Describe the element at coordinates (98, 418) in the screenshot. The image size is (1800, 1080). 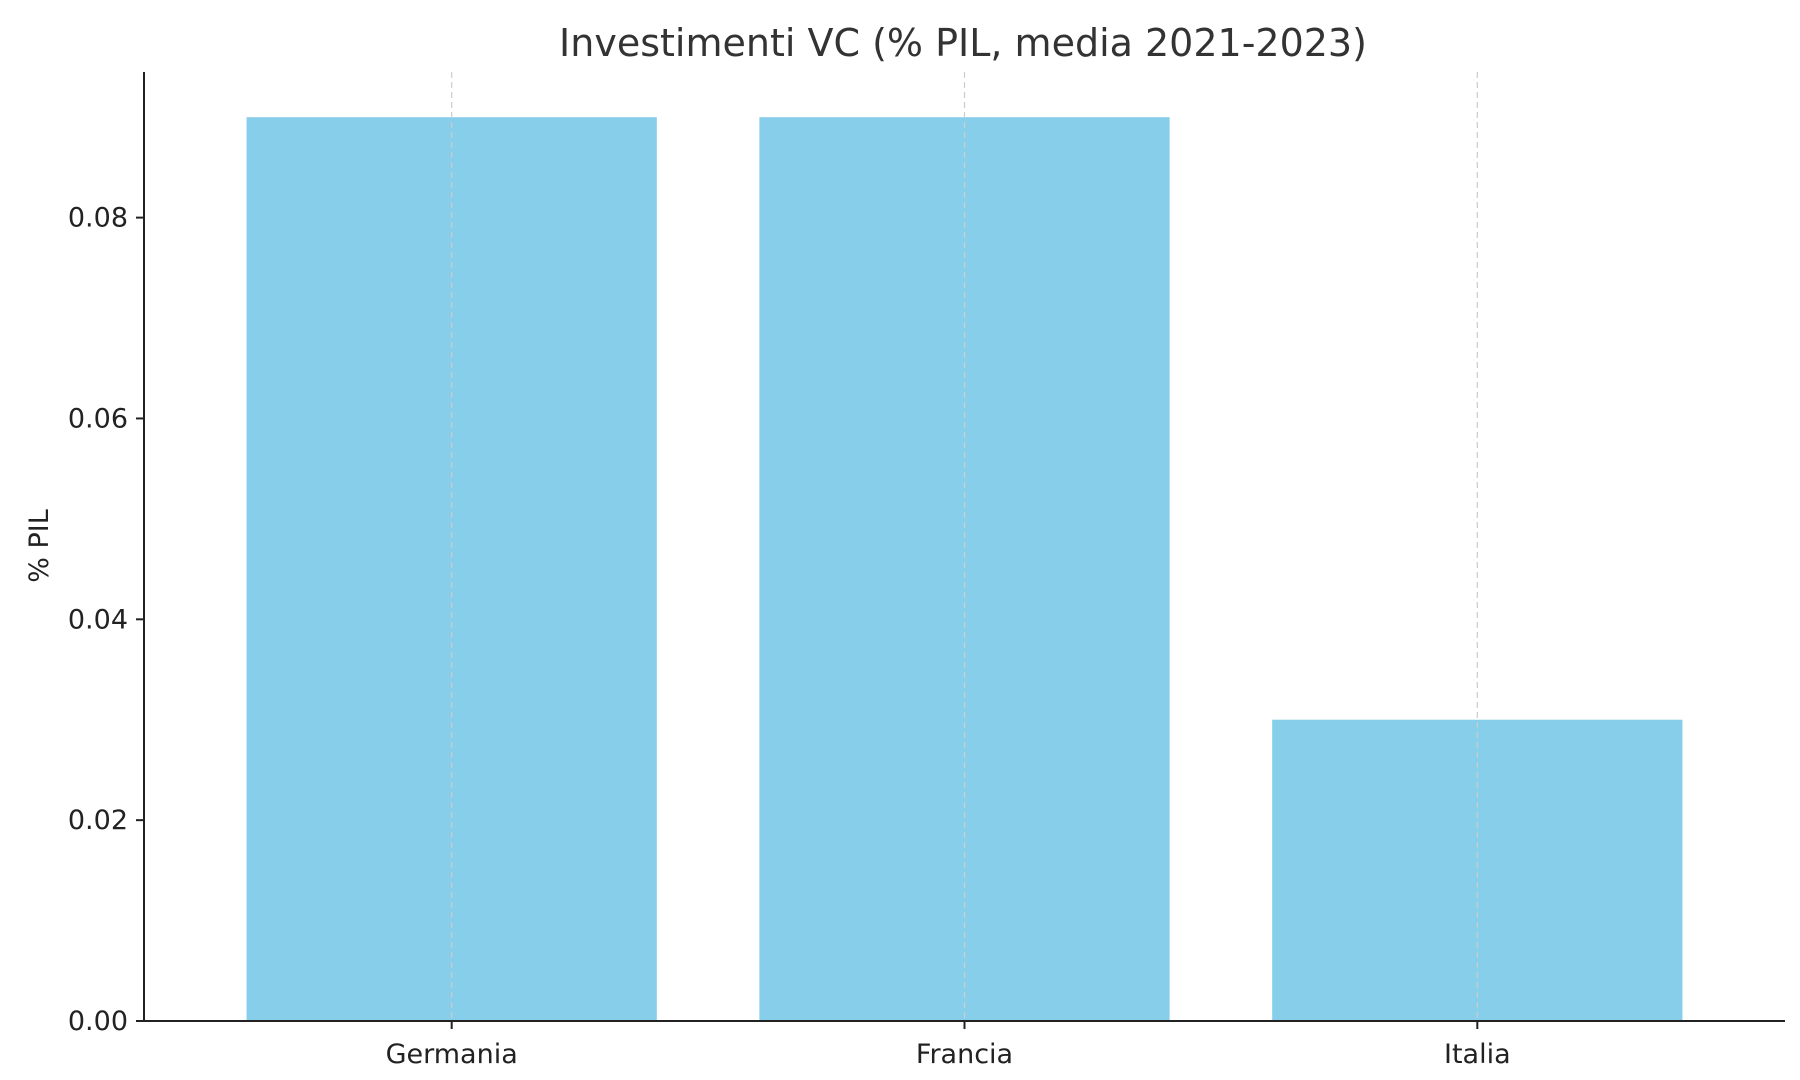
I see `y-tick-label: 0.06` at that location.